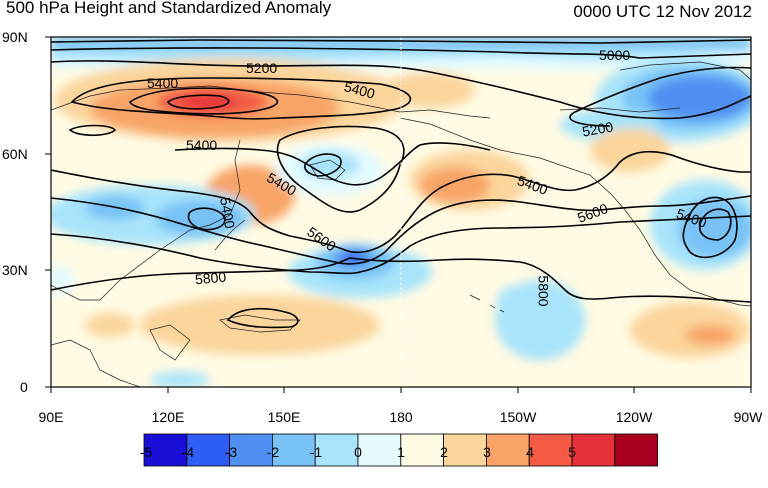  Describe the element at coordinates (543, 291) in the screenshot. I see `contour-label-5800-east: 5800` at that location.